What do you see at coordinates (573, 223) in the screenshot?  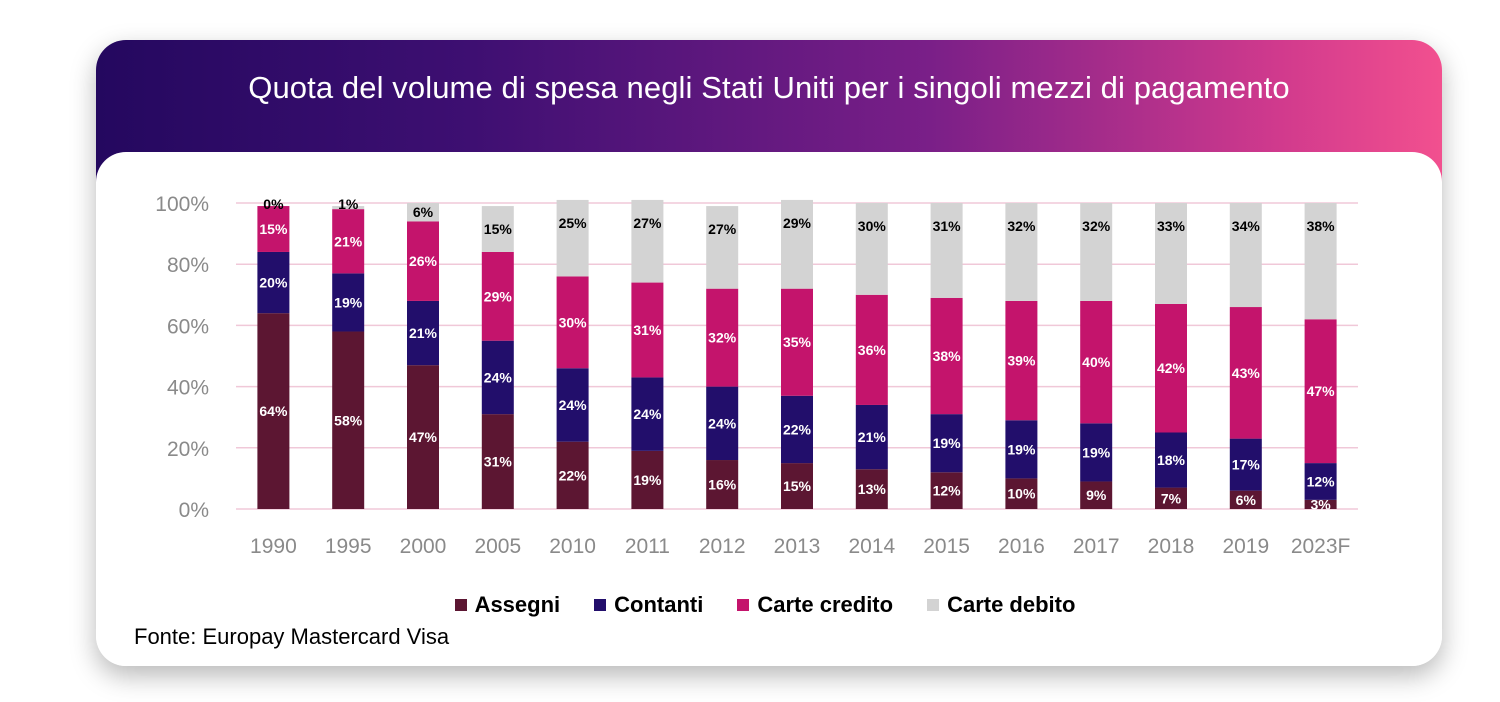 I see `data-label: 25%` at bounding box center [573, 223].